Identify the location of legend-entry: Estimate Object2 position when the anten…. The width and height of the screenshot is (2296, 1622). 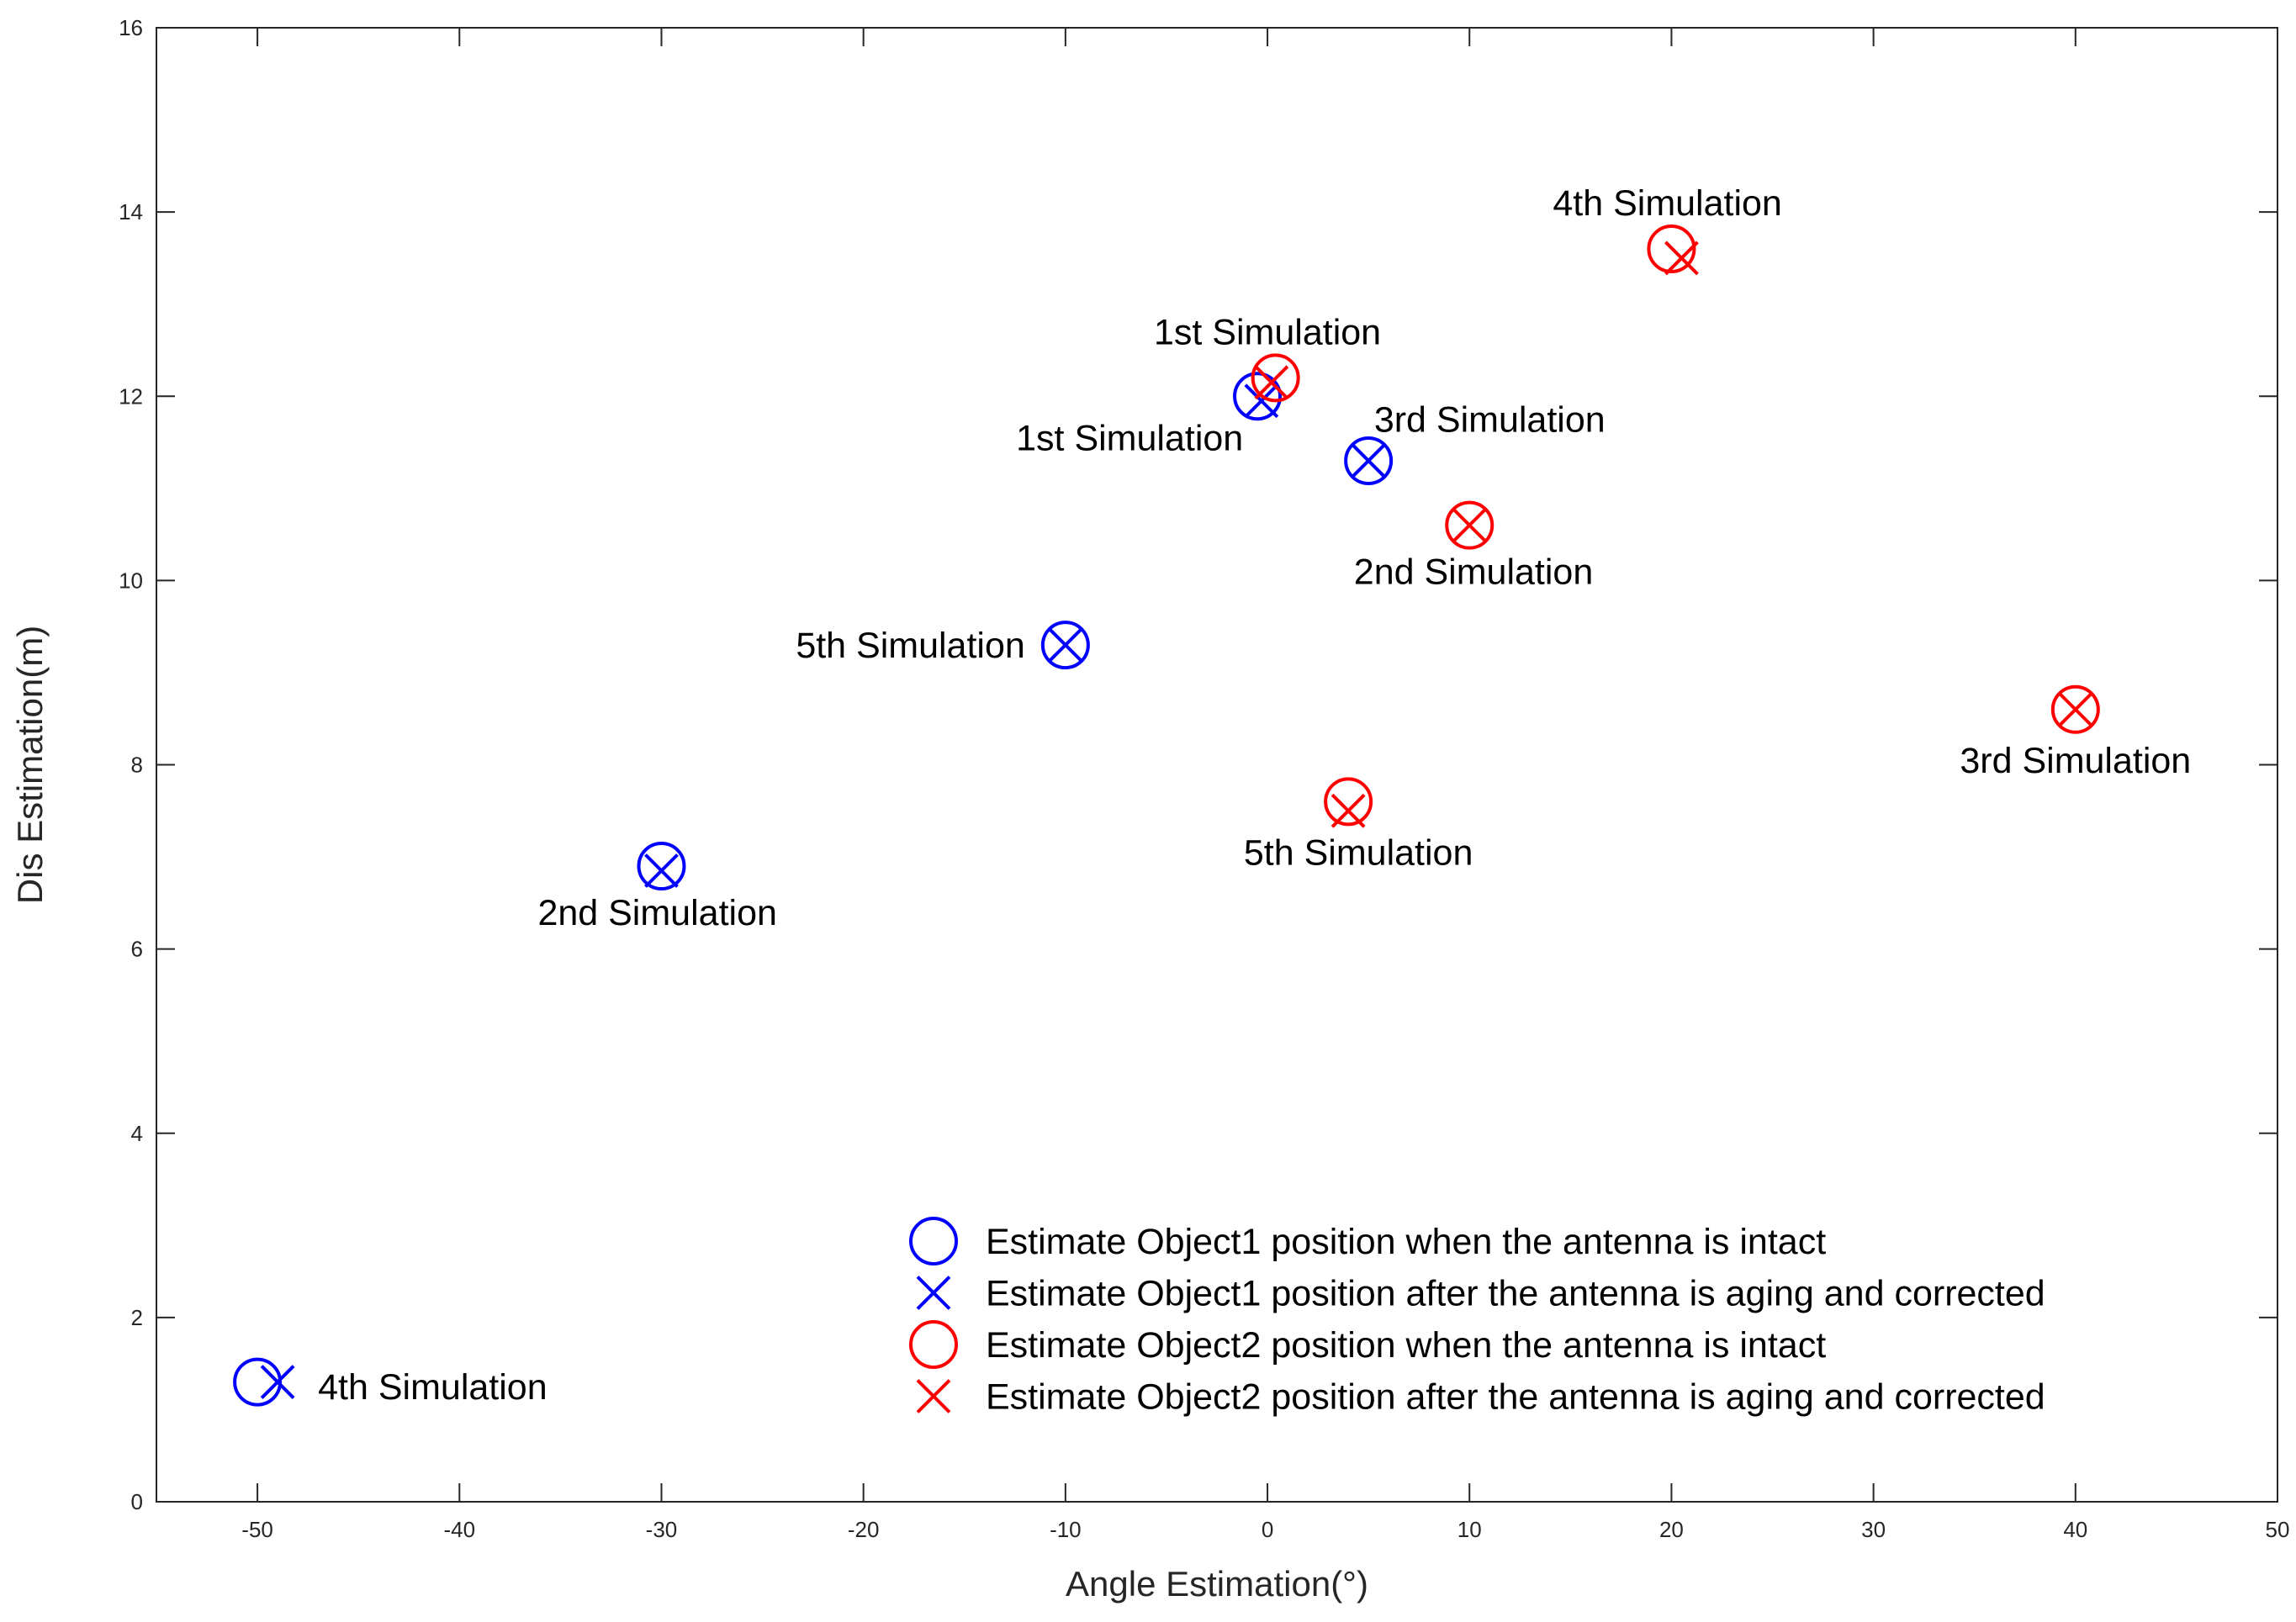
(1406, 1345).